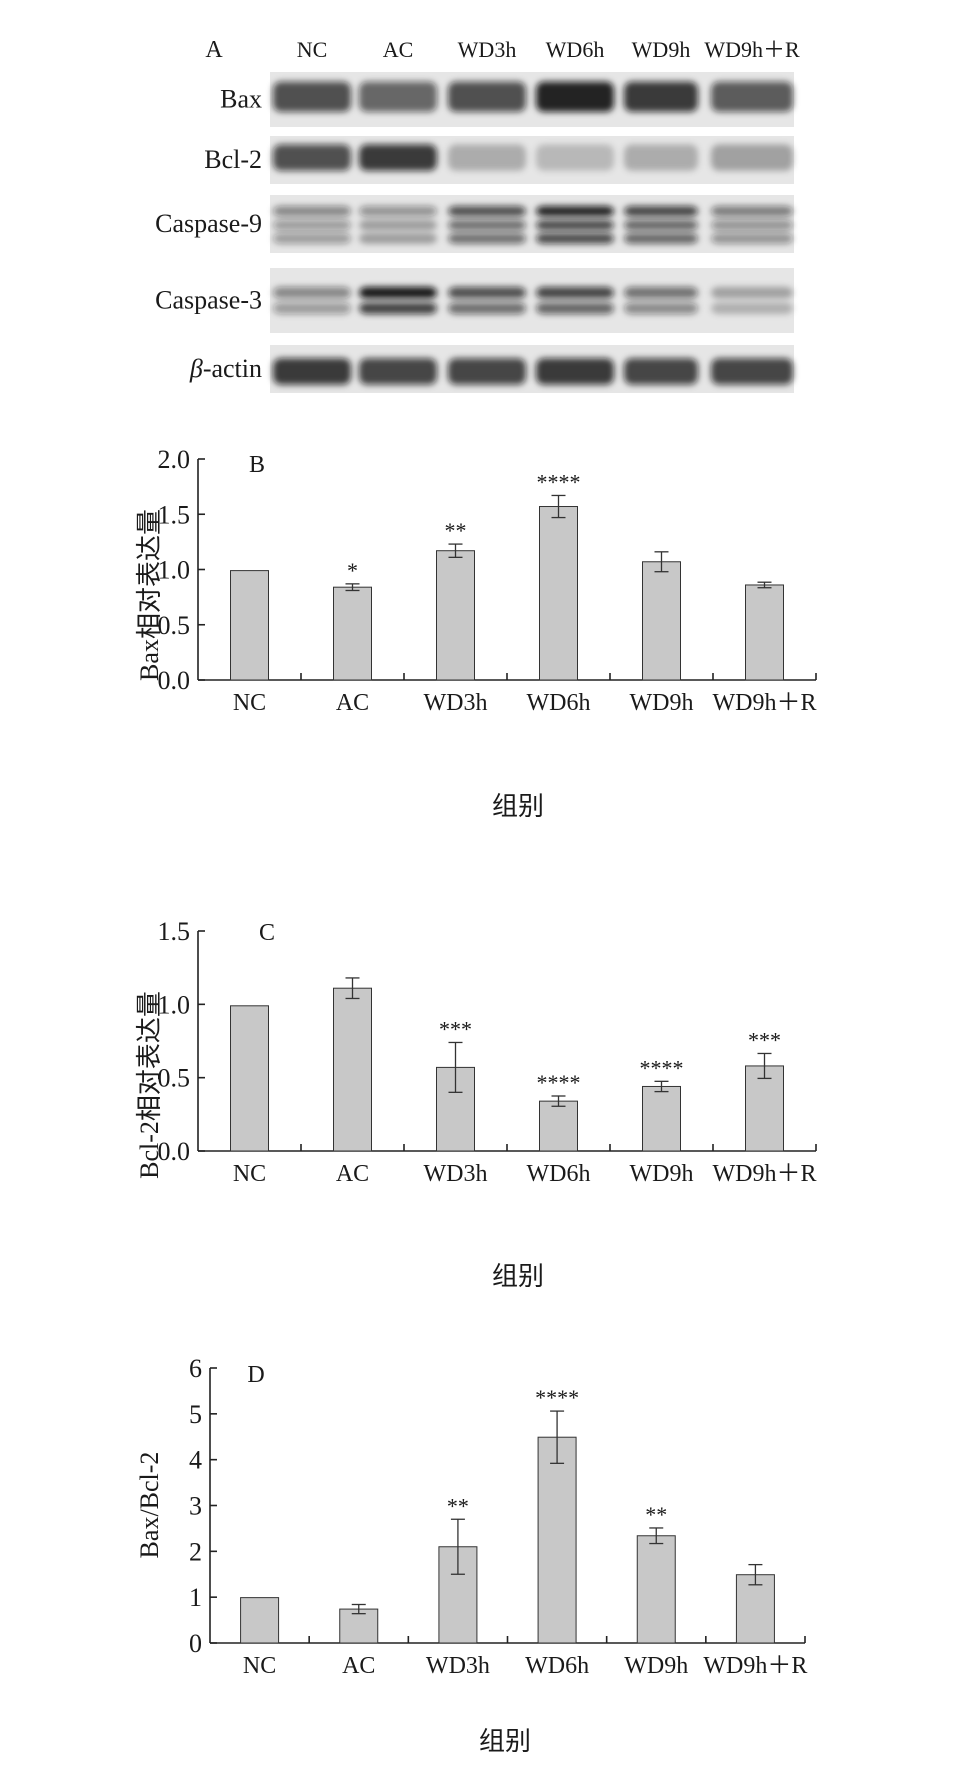 The image size is (955, 1766). What do you see at coordinates (312, 96) in the screenshot?
I see `blot-band-bax-nc` at bounding box center [312, 96].